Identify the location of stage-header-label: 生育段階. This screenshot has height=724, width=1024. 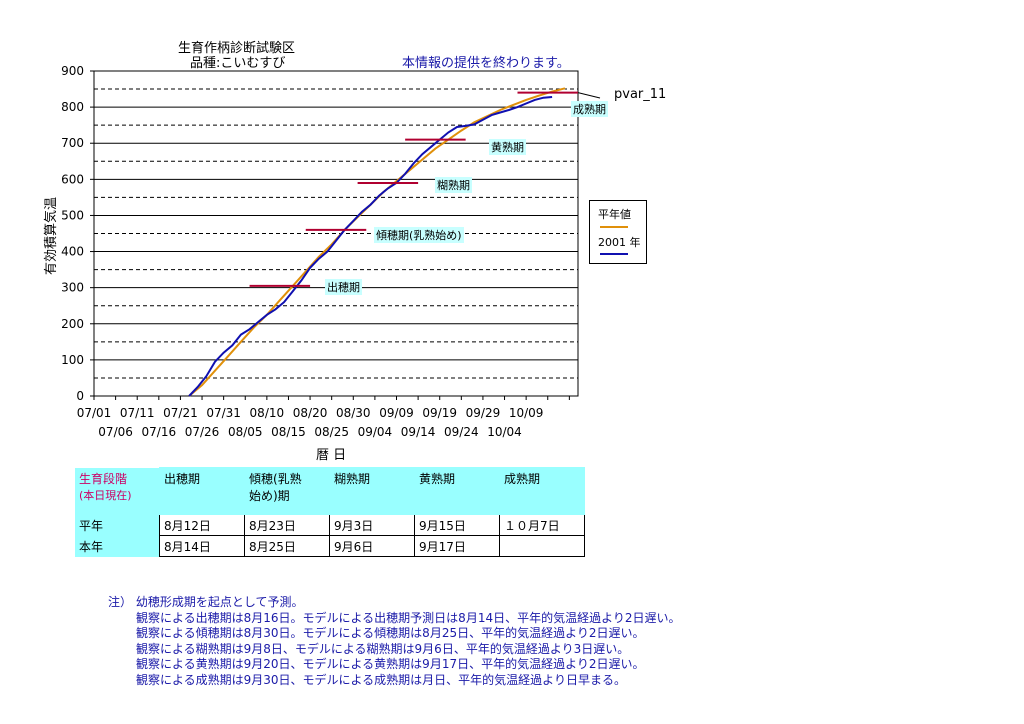
(103, 478).